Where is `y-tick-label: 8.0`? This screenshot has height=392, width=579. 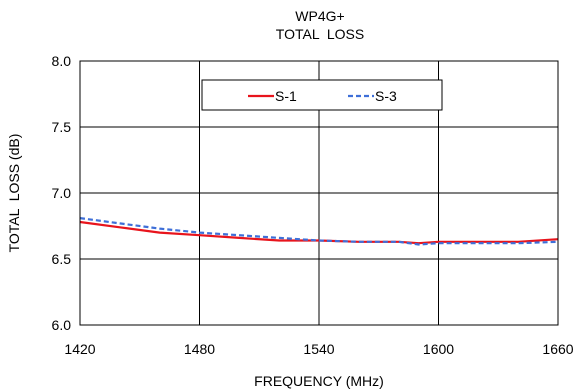
y-tick-label: 8.0 is located at coordinates (62, 61).